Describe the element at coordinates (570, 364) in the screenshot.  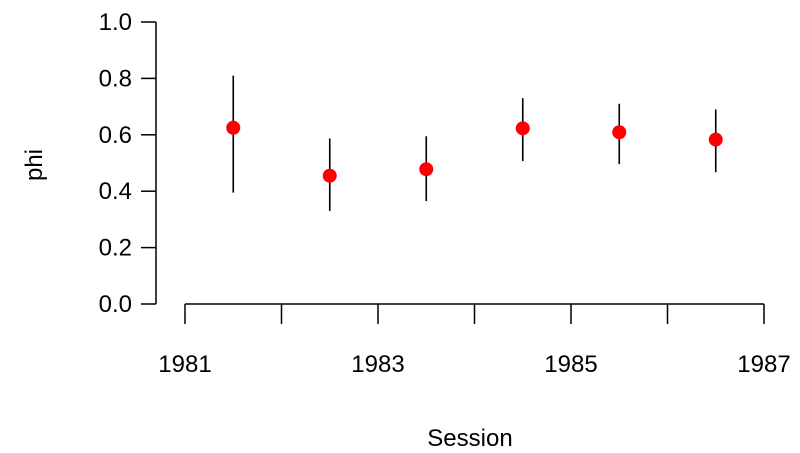
I see `x-tick-label: 1985` at that location.